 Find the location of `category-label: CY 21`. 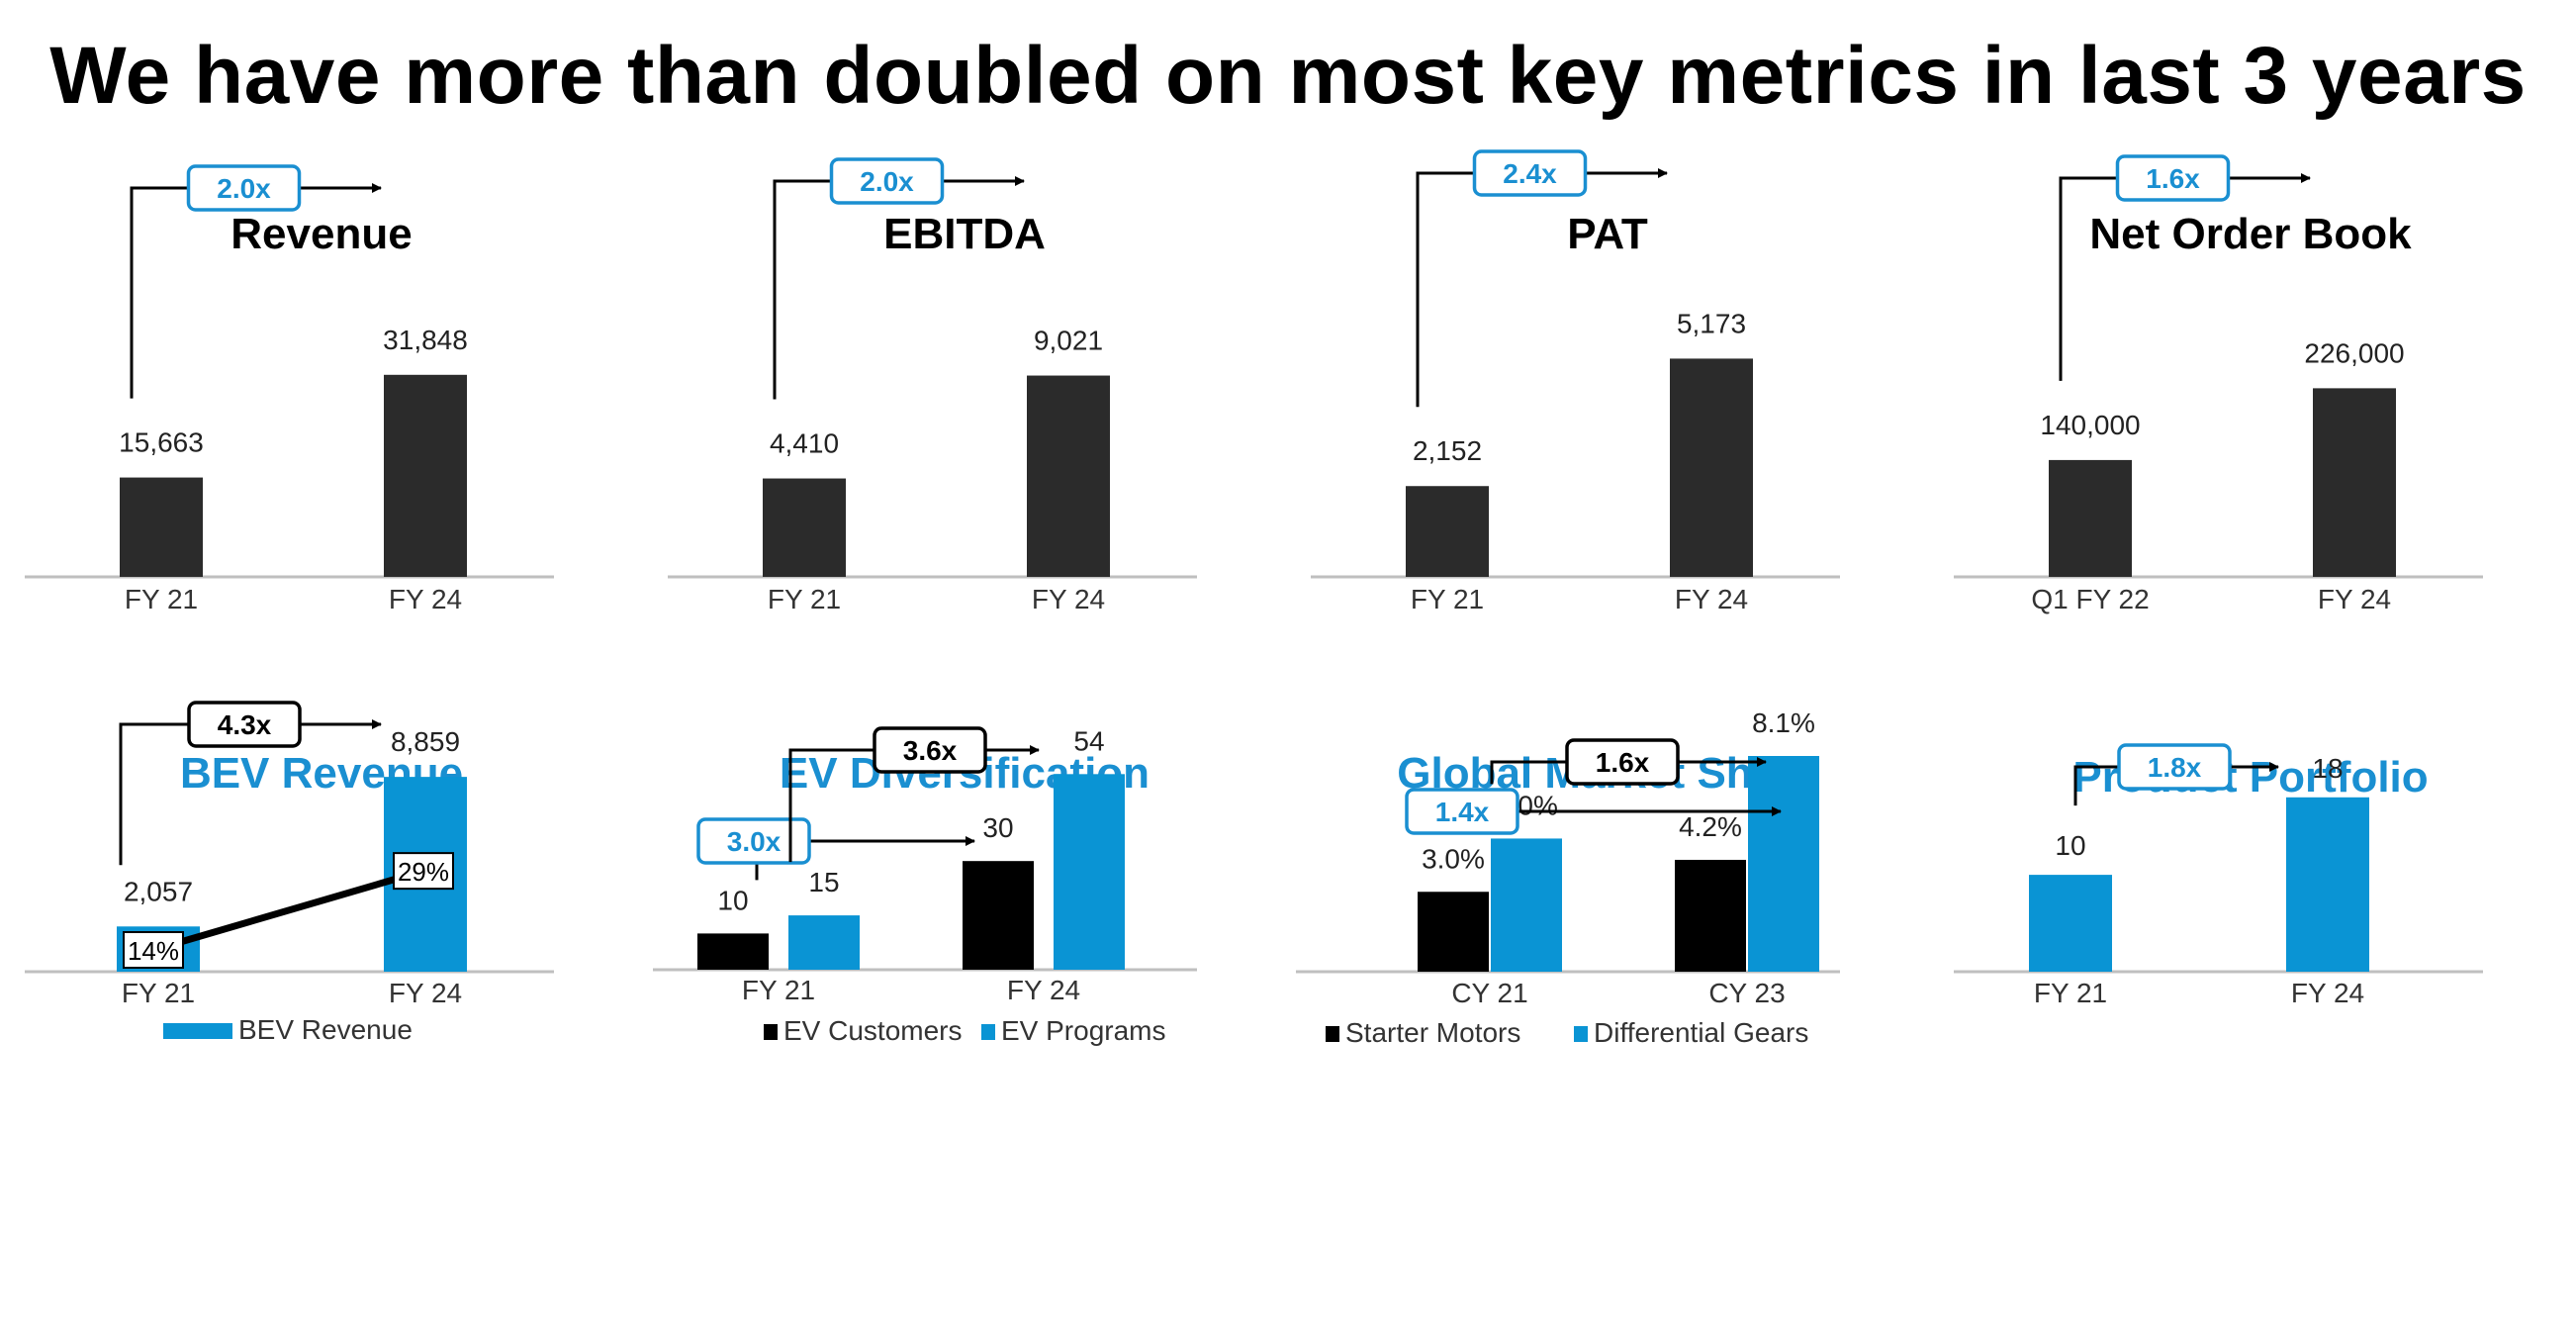

category-label: CY 21 is located at coordinates (1489, 993).